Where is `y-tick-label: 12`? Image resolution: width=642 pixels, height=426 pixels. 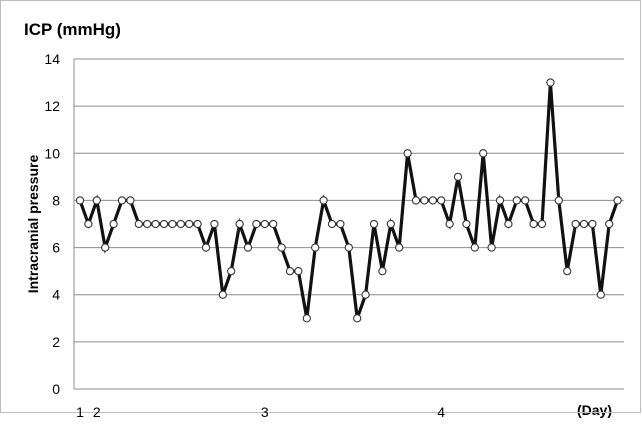
y-tick-label: 12 is located at coordinates (52, 106).